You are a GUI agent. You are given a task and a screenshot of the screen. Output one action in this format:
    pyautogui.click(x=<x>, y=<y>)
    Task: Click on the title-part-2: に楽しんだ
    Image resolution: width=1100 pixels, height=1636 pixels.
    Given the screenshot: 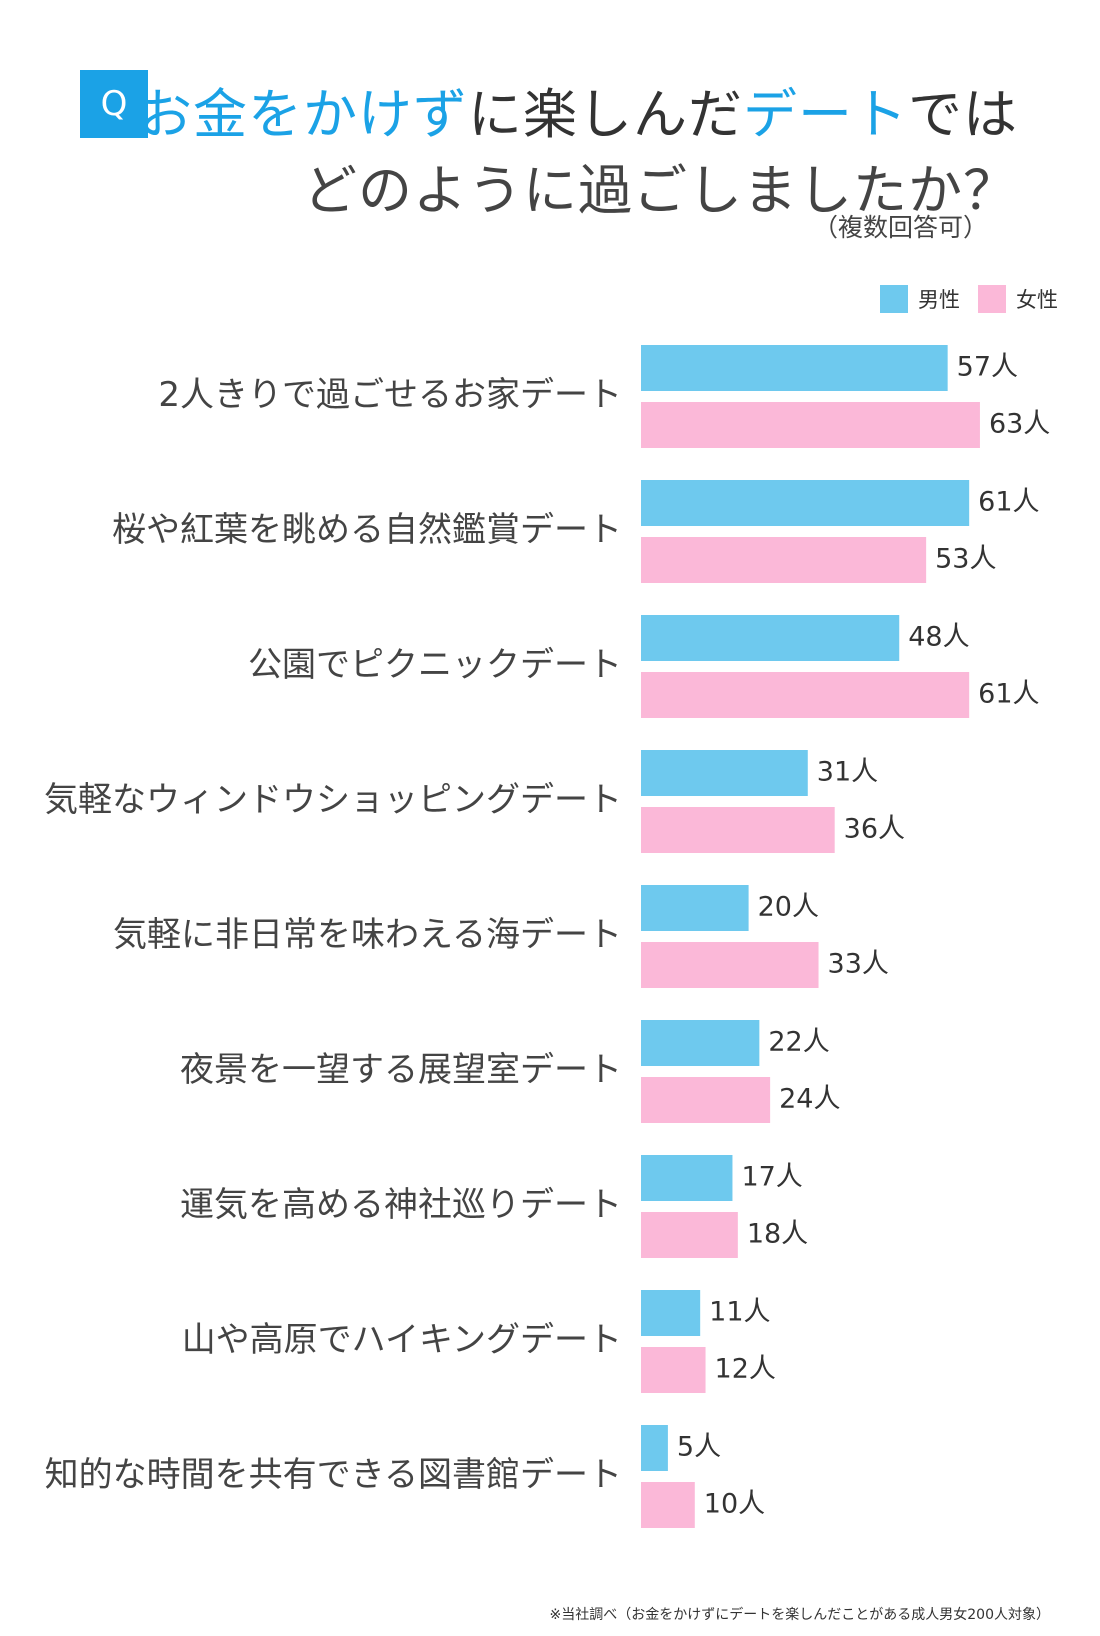 What is the action you would take?
    pyautogui.click(x=605, y=114)
    